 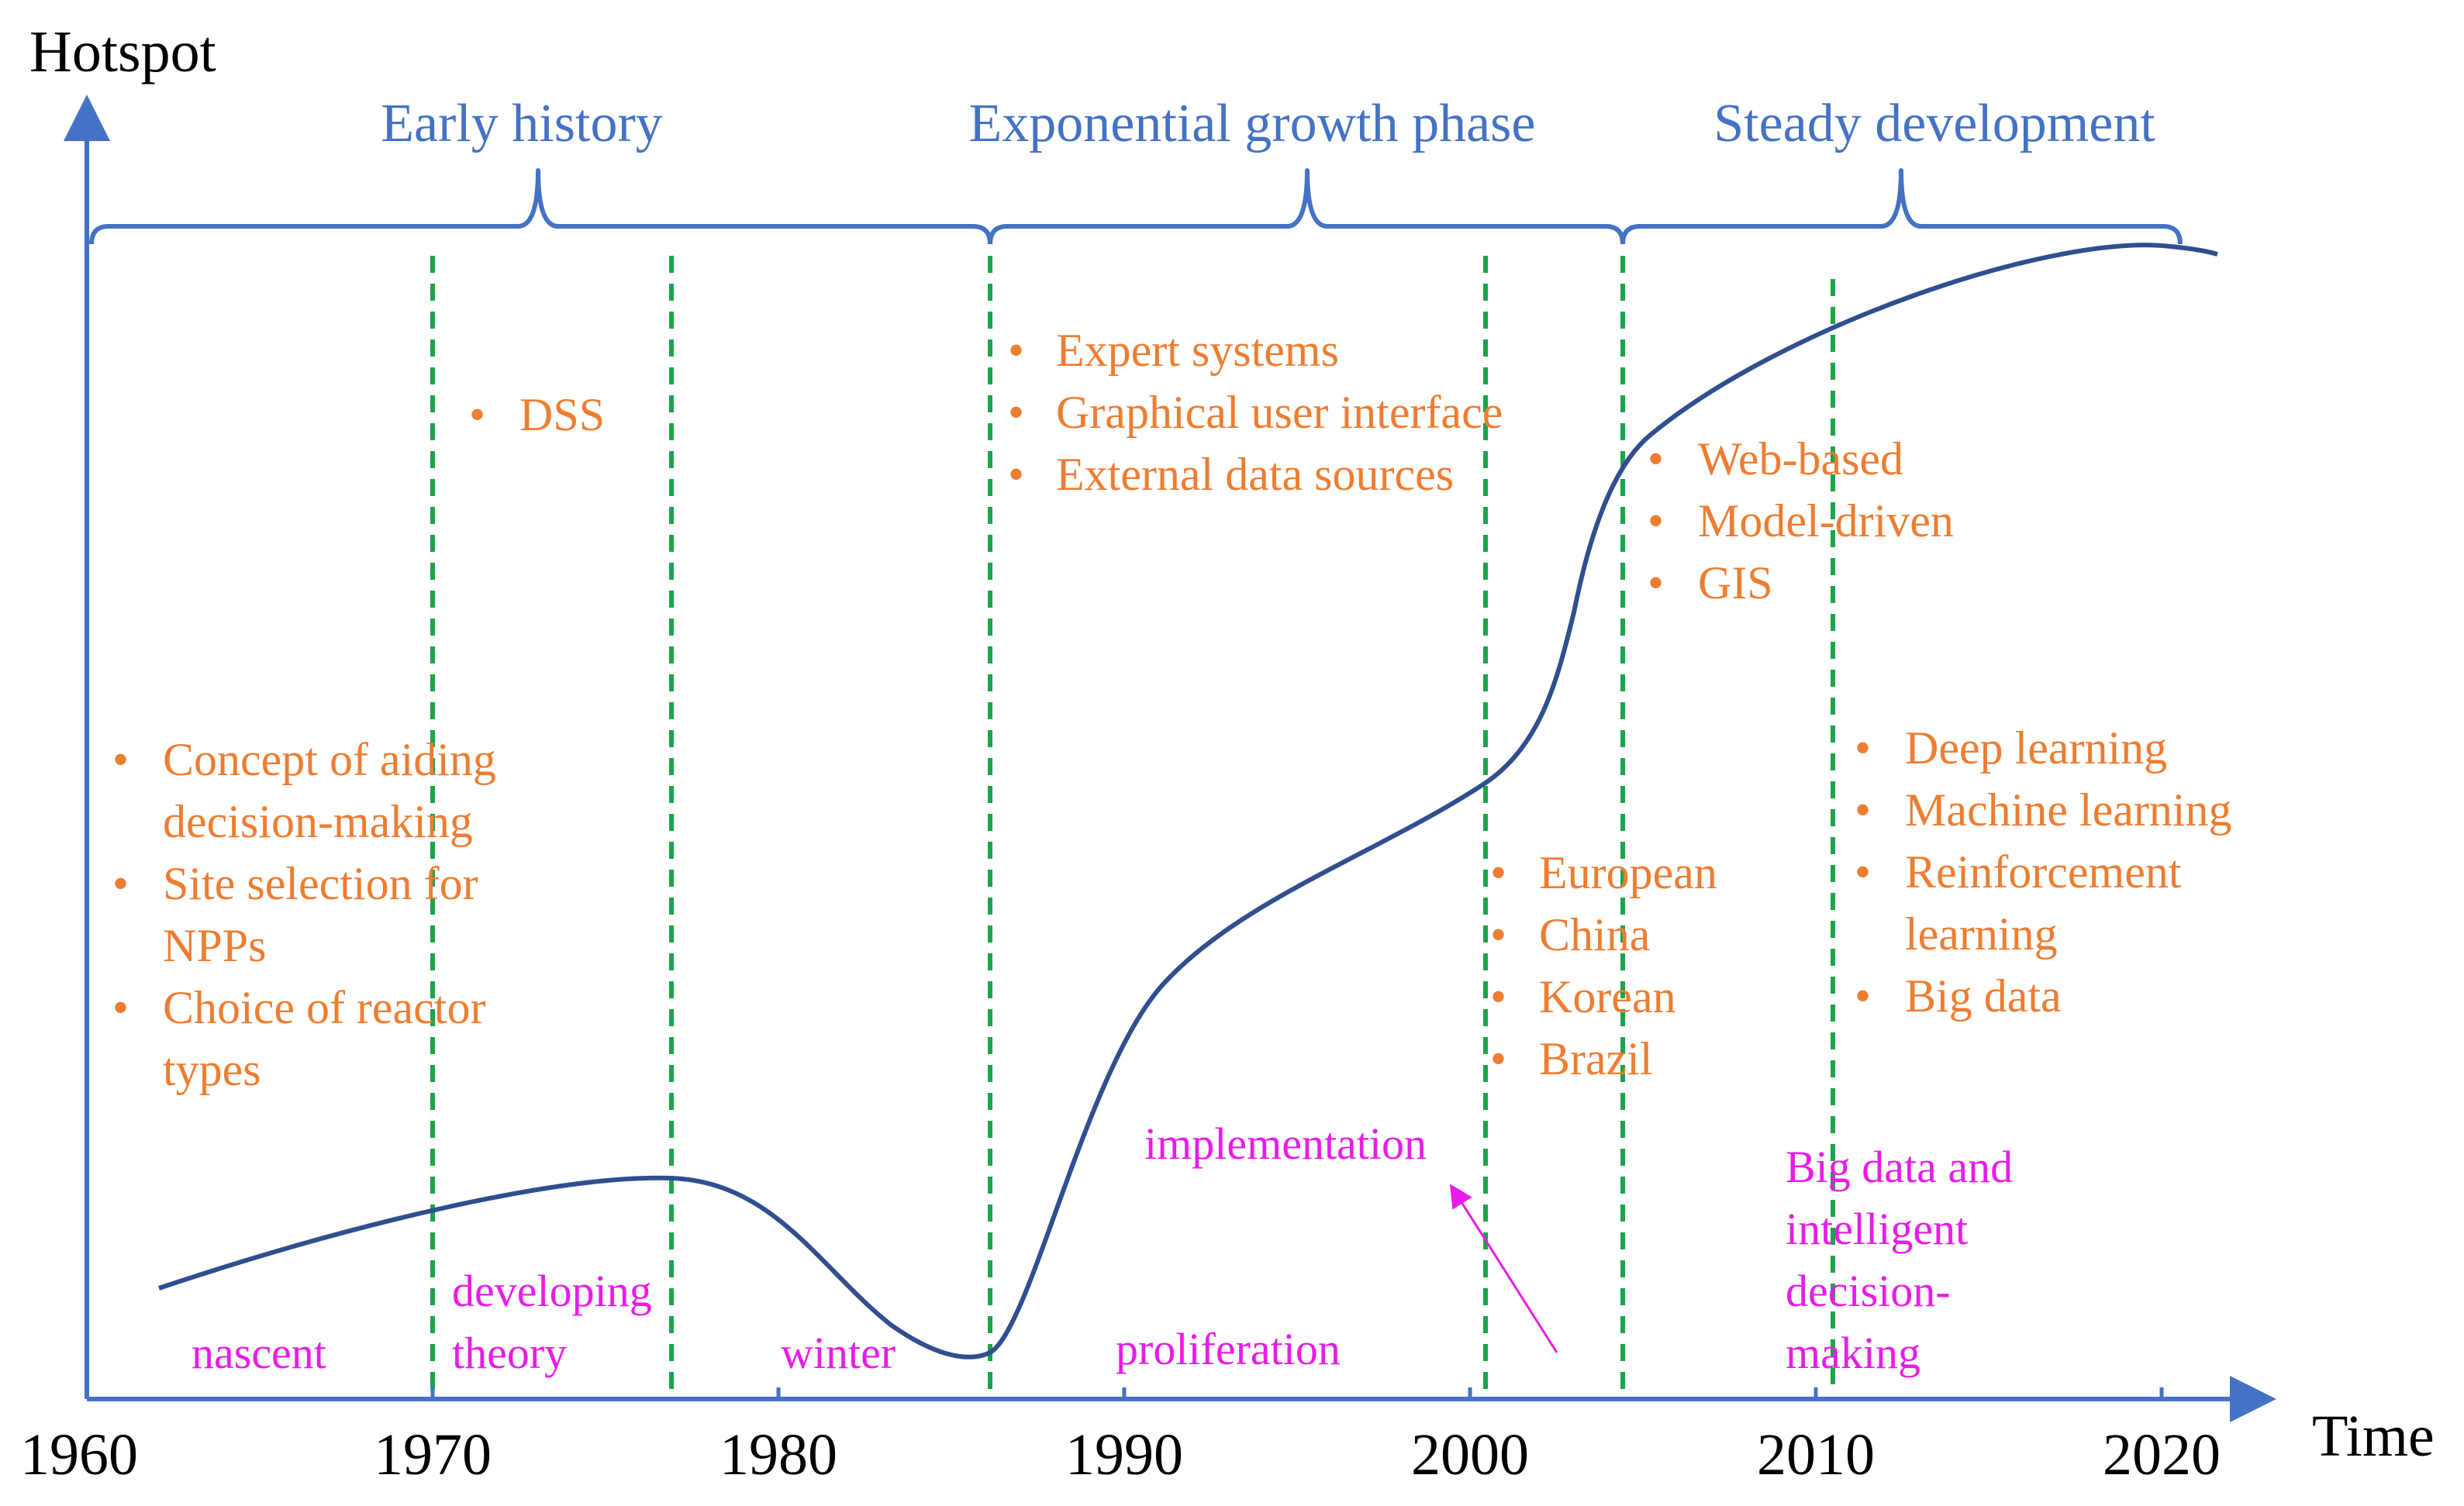 What do you see at coordinates (1607, 996) in the screenshot?
I see `topic-item: Korean` at bounding box center [1607, 996].